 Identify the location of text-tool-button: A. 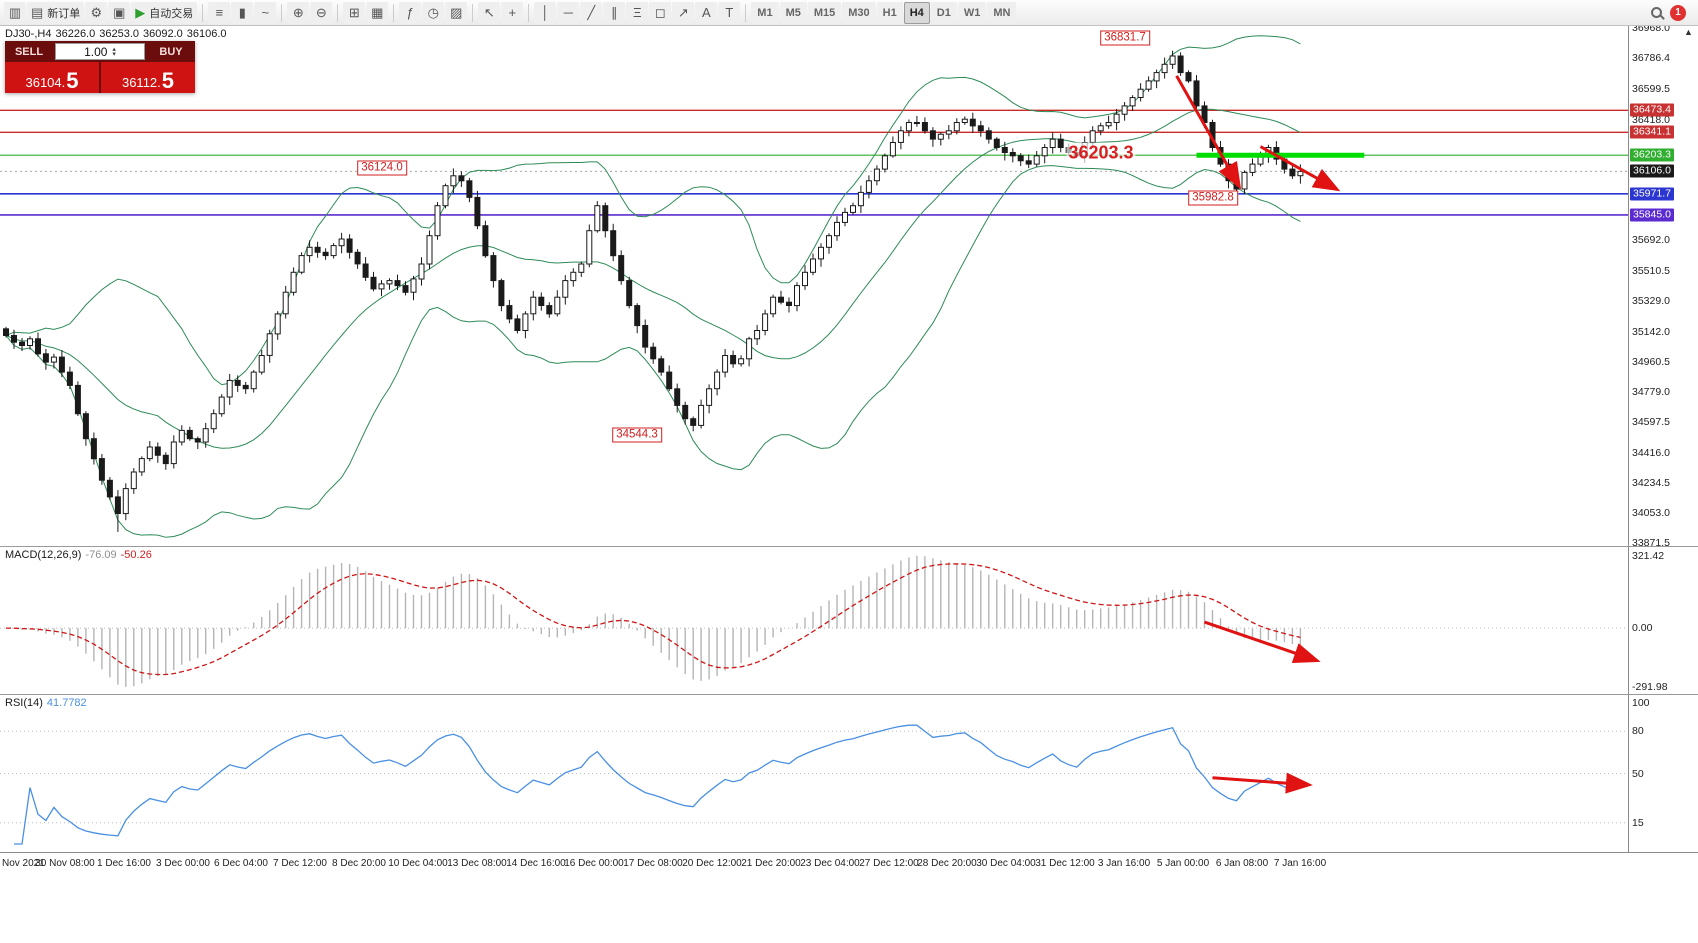
(706, 12).